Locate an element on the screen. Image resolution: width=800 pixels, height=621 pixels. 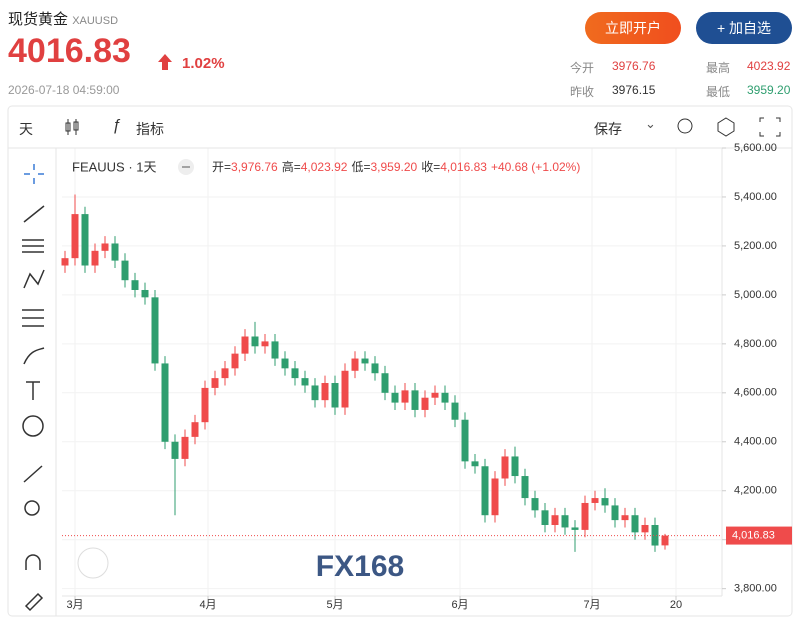
legend-text: 低= is located at coordinates (360, 167).